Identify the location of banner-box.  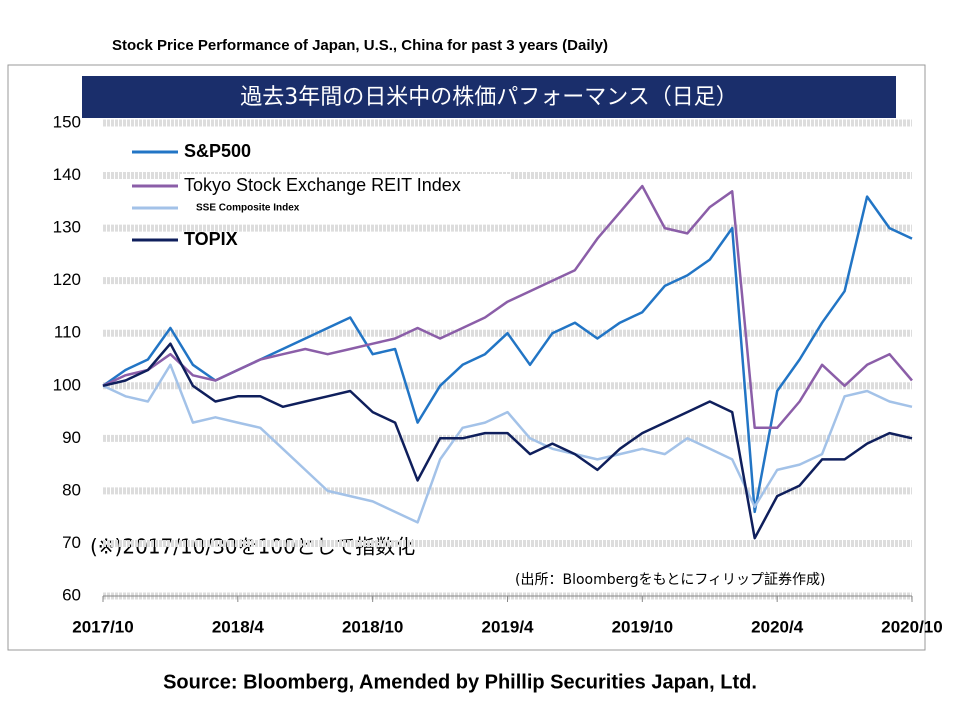
(489, 97).